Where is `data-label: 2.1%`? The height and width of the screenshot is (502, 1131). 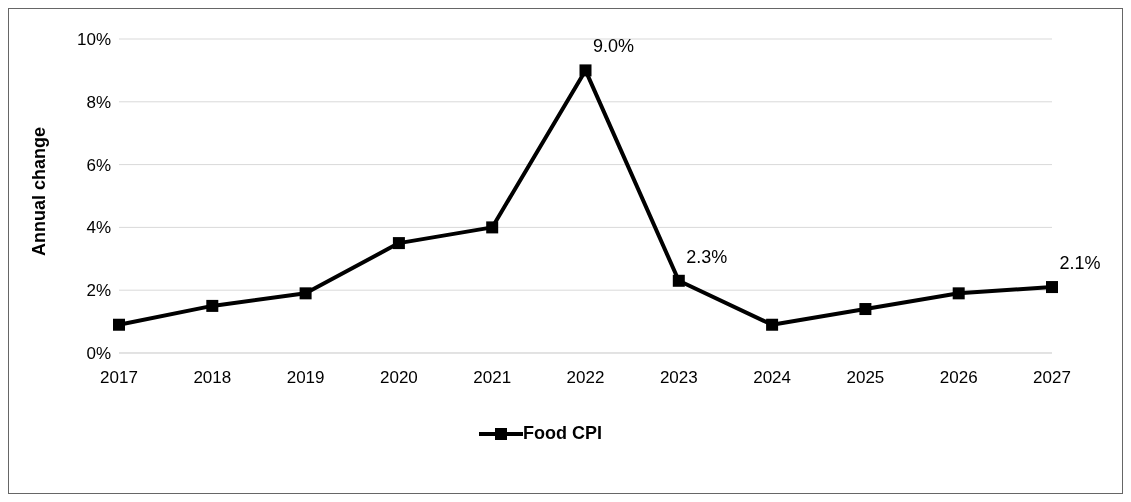 data-label: 2.1% is located at coordinates (1080, 263).